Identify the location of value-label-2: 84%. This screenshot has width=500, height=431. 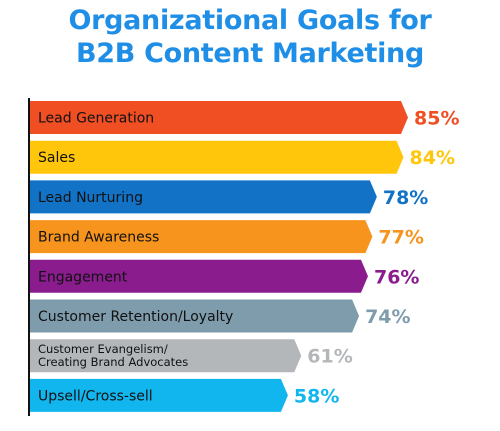
(432, 158).